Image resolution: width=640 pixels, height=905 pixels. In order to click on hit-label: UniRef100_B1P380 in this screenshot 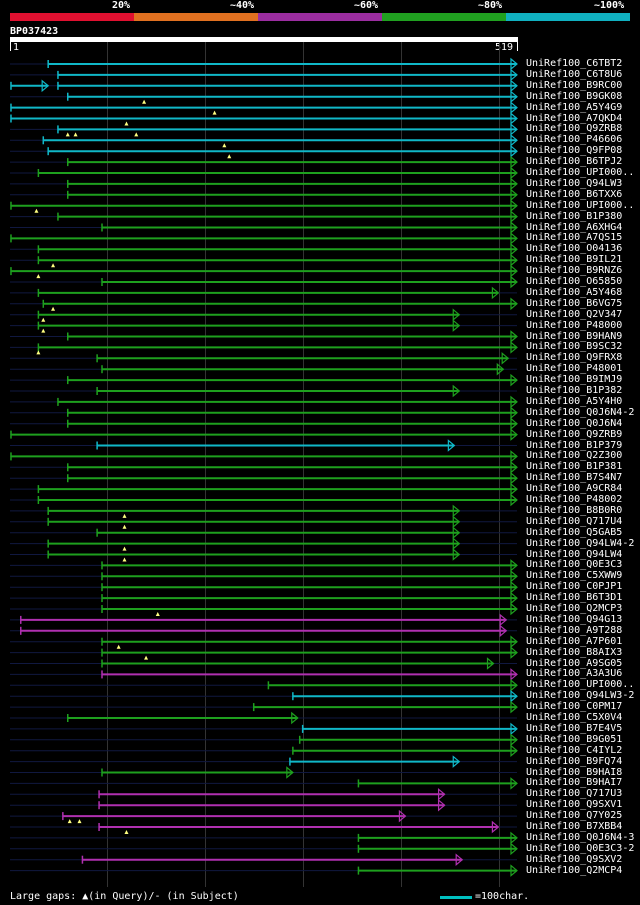, I will do `click(574, 216)`.